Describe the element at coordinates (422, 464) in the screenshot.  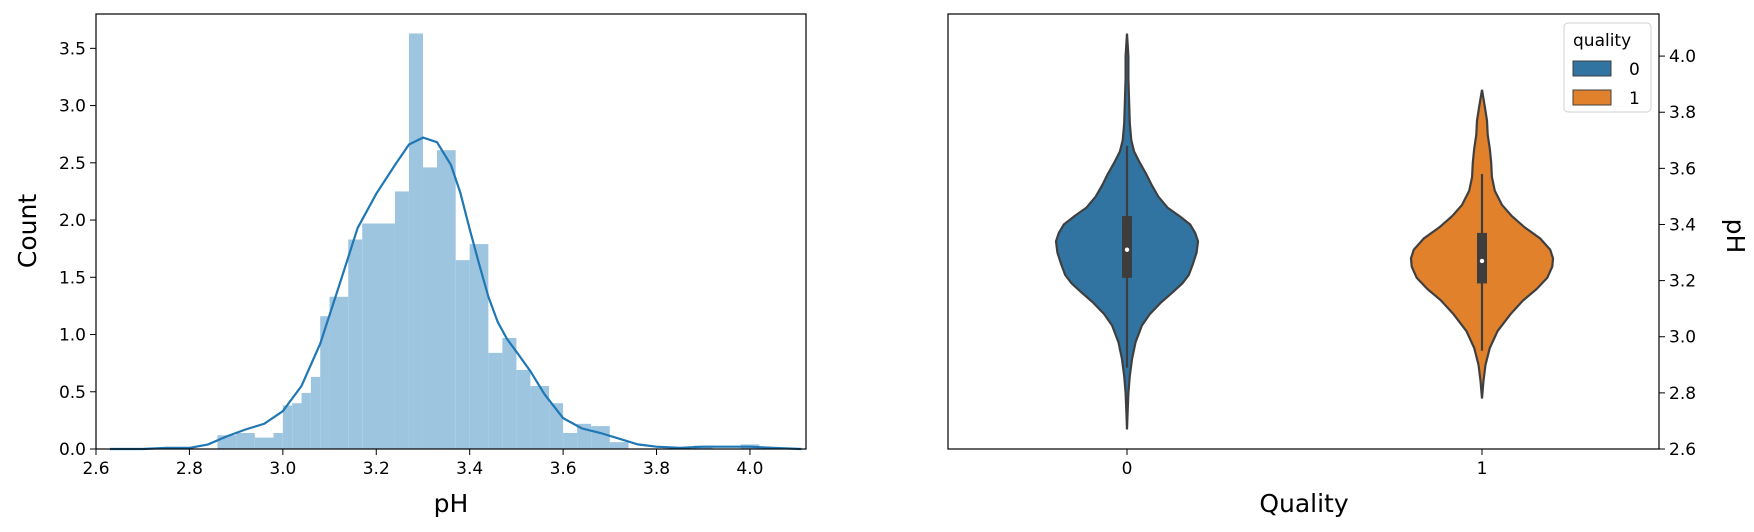
I see `histogram-x-ticks: 2.6 2.8 3.0 3.2 3.4 3.6 3.8 4.0` at that location.